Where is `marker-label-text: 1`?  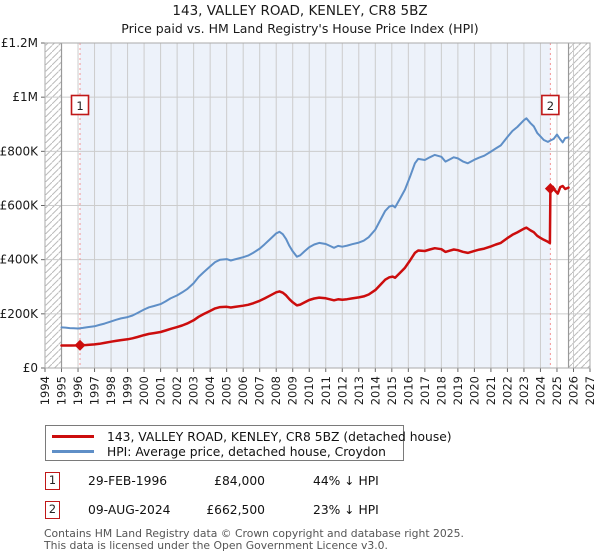 marker-label-text: 1 is located at coordinates (79, 106).